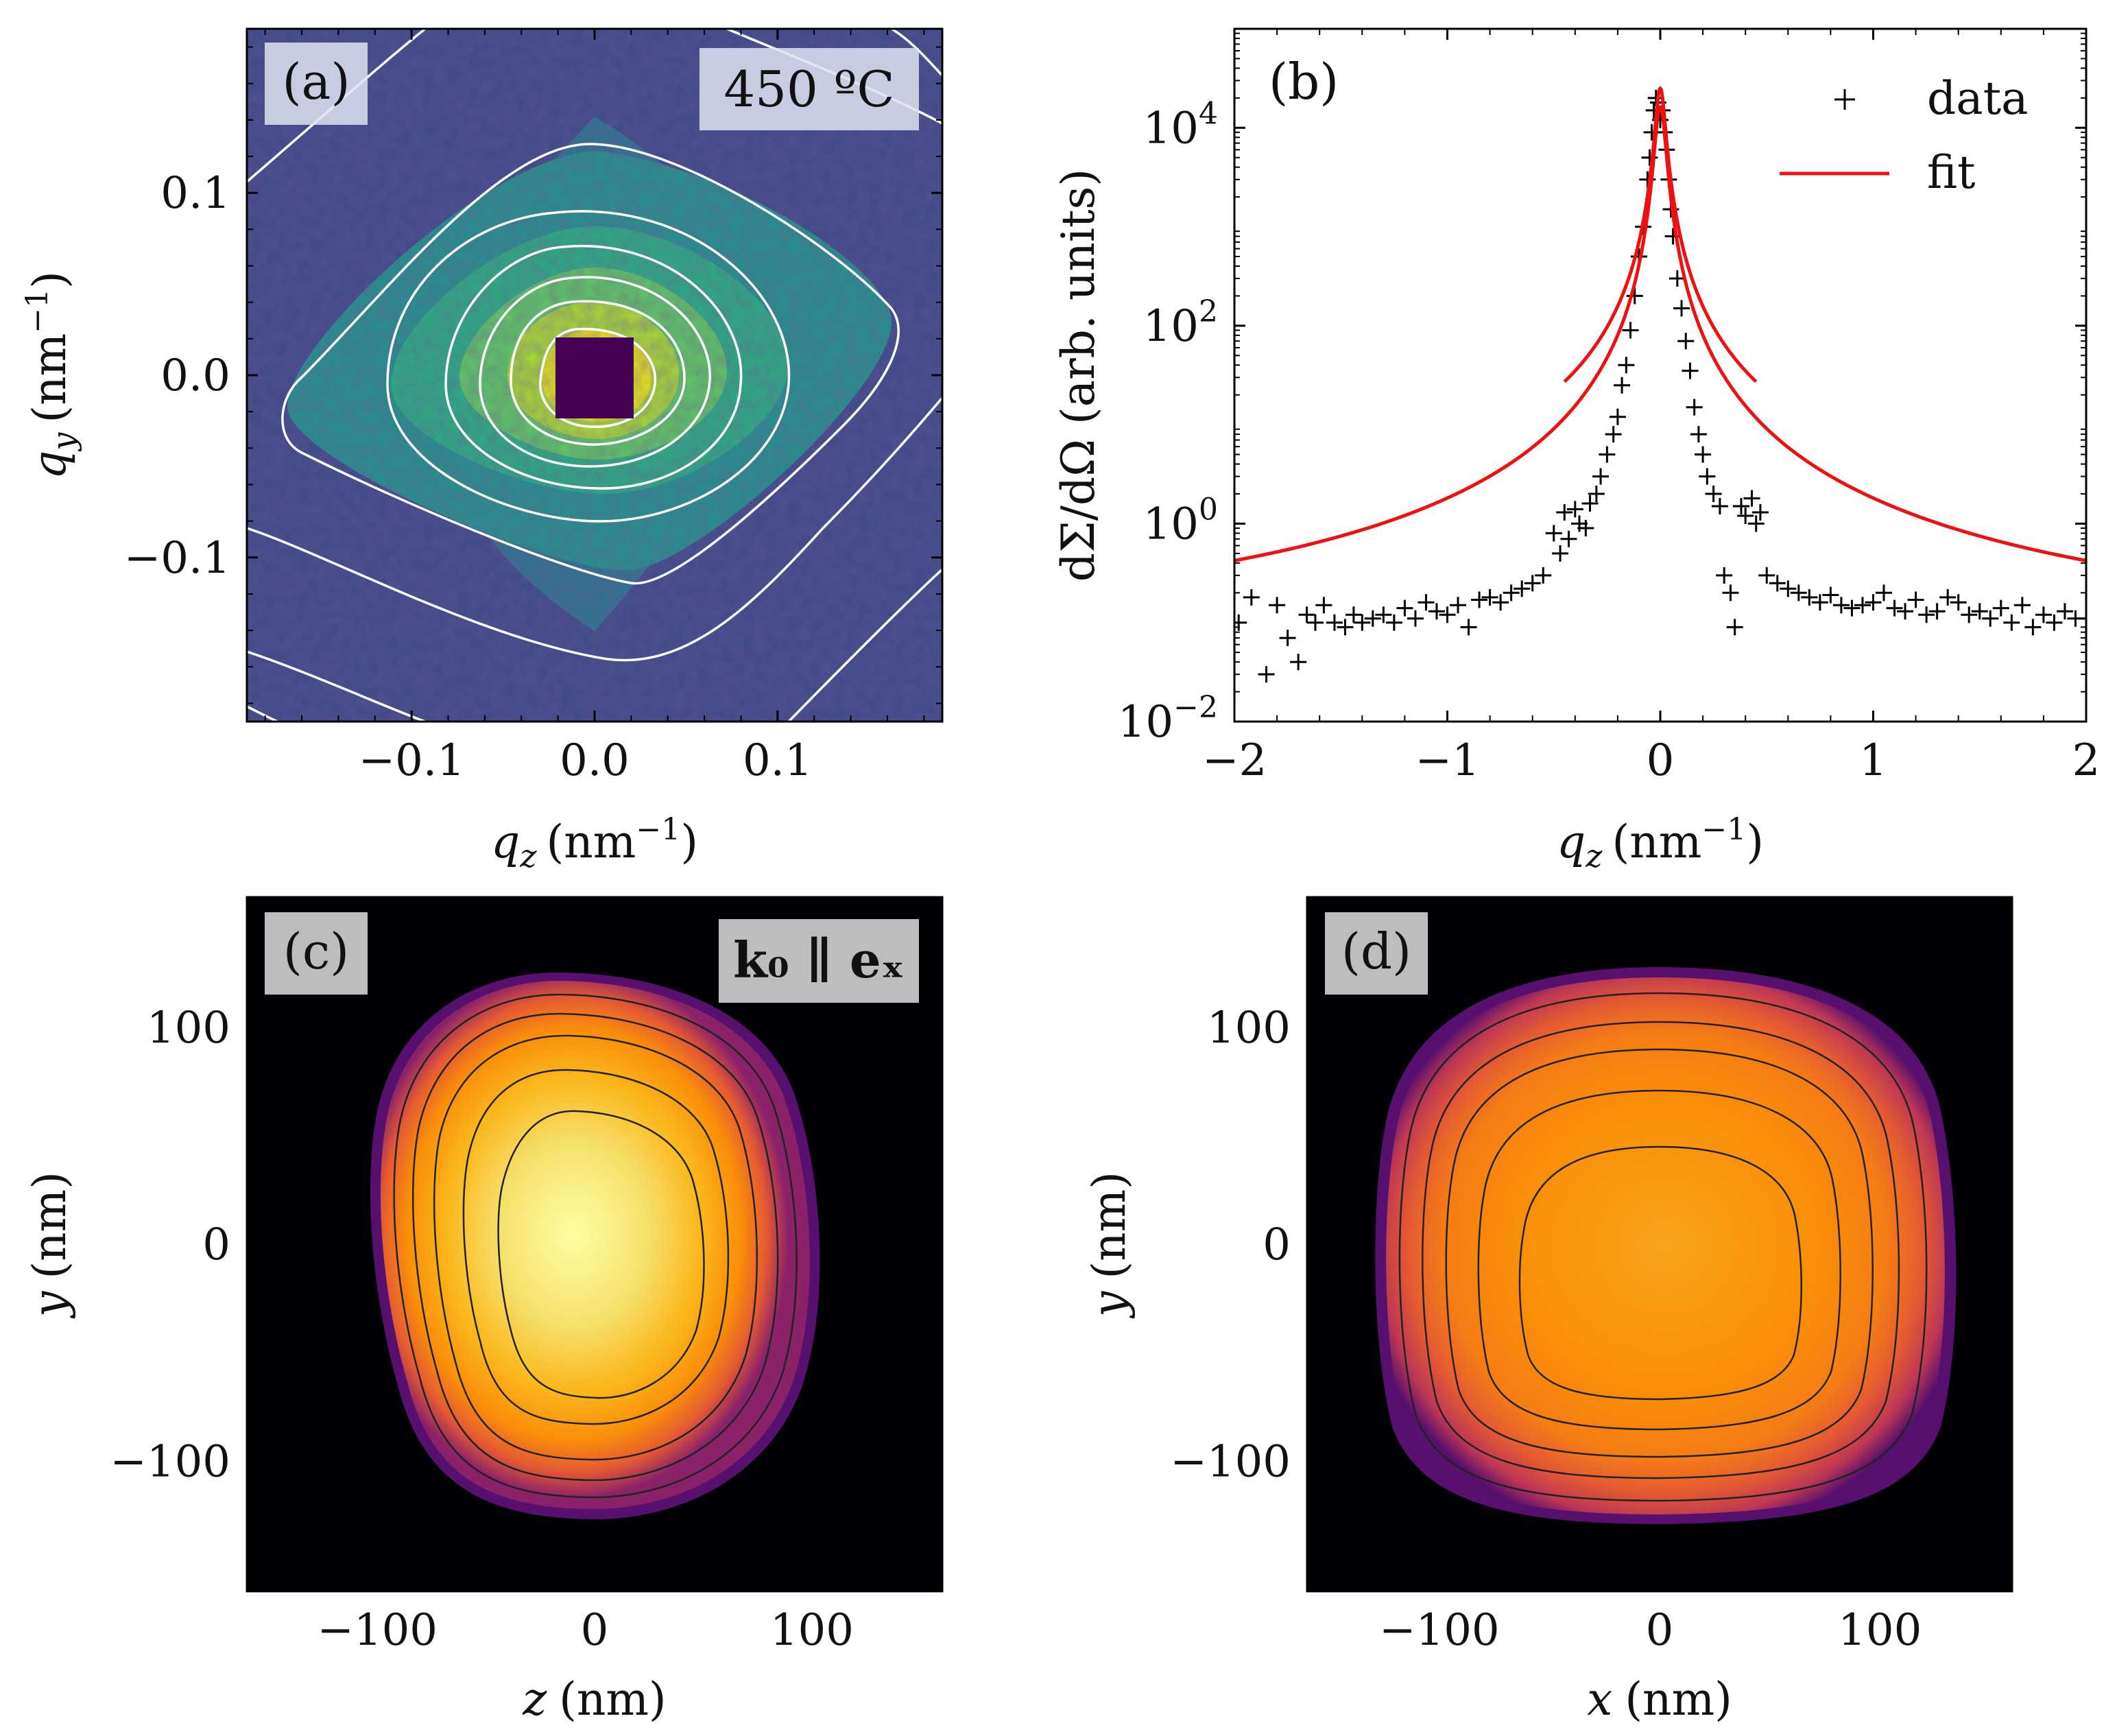 Image resolution: width=2117 pixels, height=1736 pixels. I want to click on panel-c-ylabel: y(nm), so click(49, 1245).